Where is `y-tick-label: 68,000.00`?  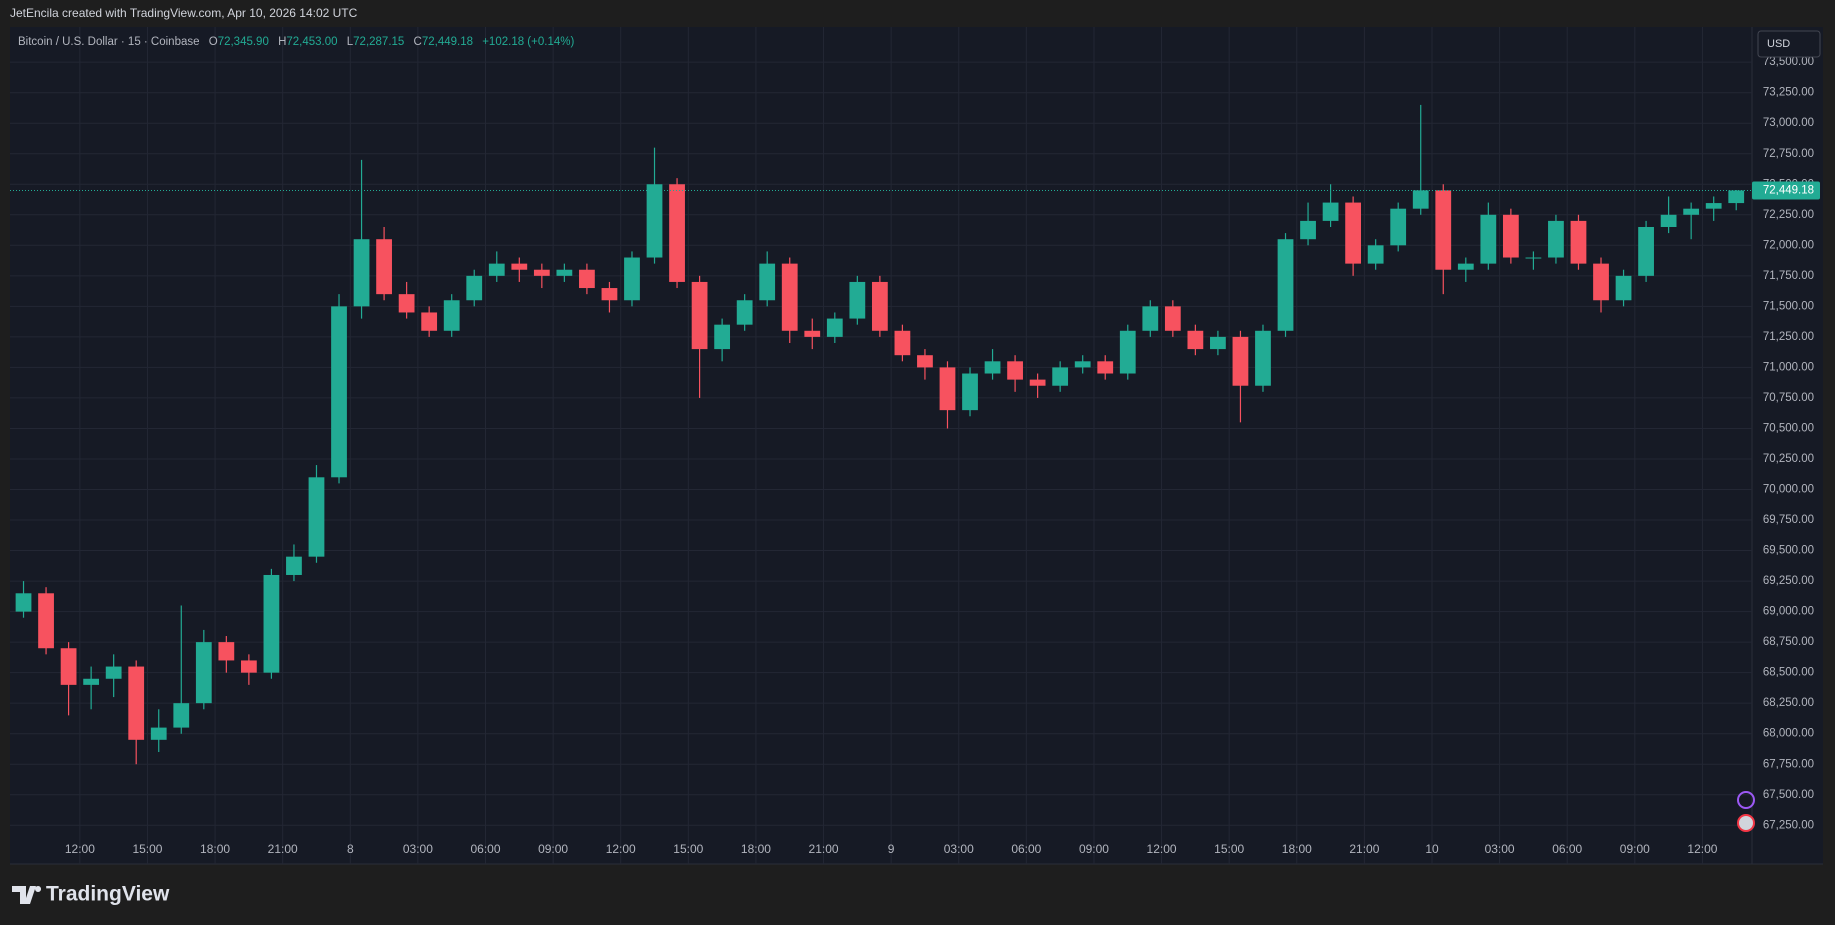 y-tick-label: 68,000.00 is located at coordinates (1788, 734).